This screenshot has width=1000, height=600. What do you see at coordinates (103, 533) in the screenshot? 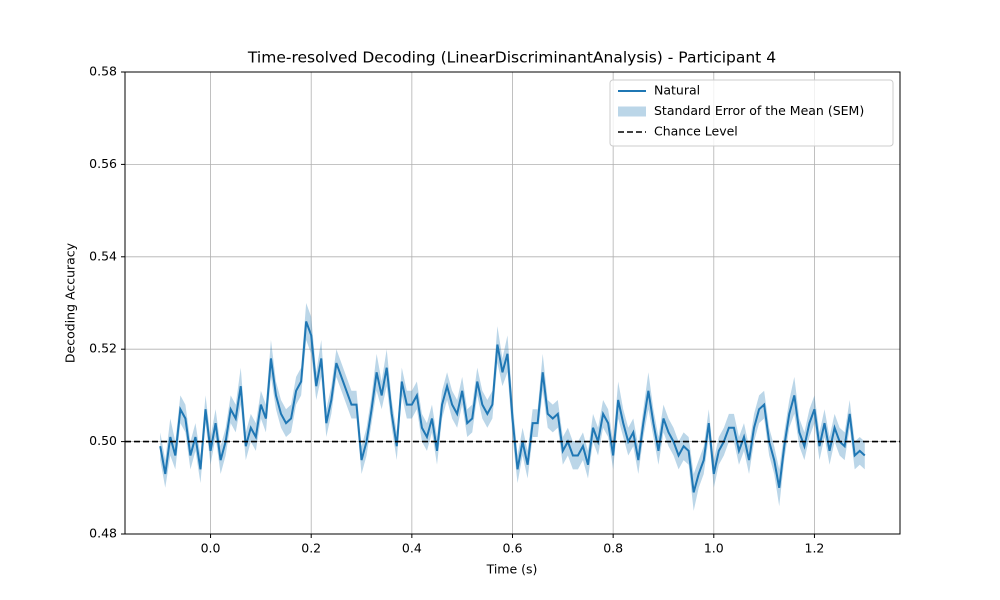
I see `y-tick-label: 0.48` at bounding box center [103, 533].